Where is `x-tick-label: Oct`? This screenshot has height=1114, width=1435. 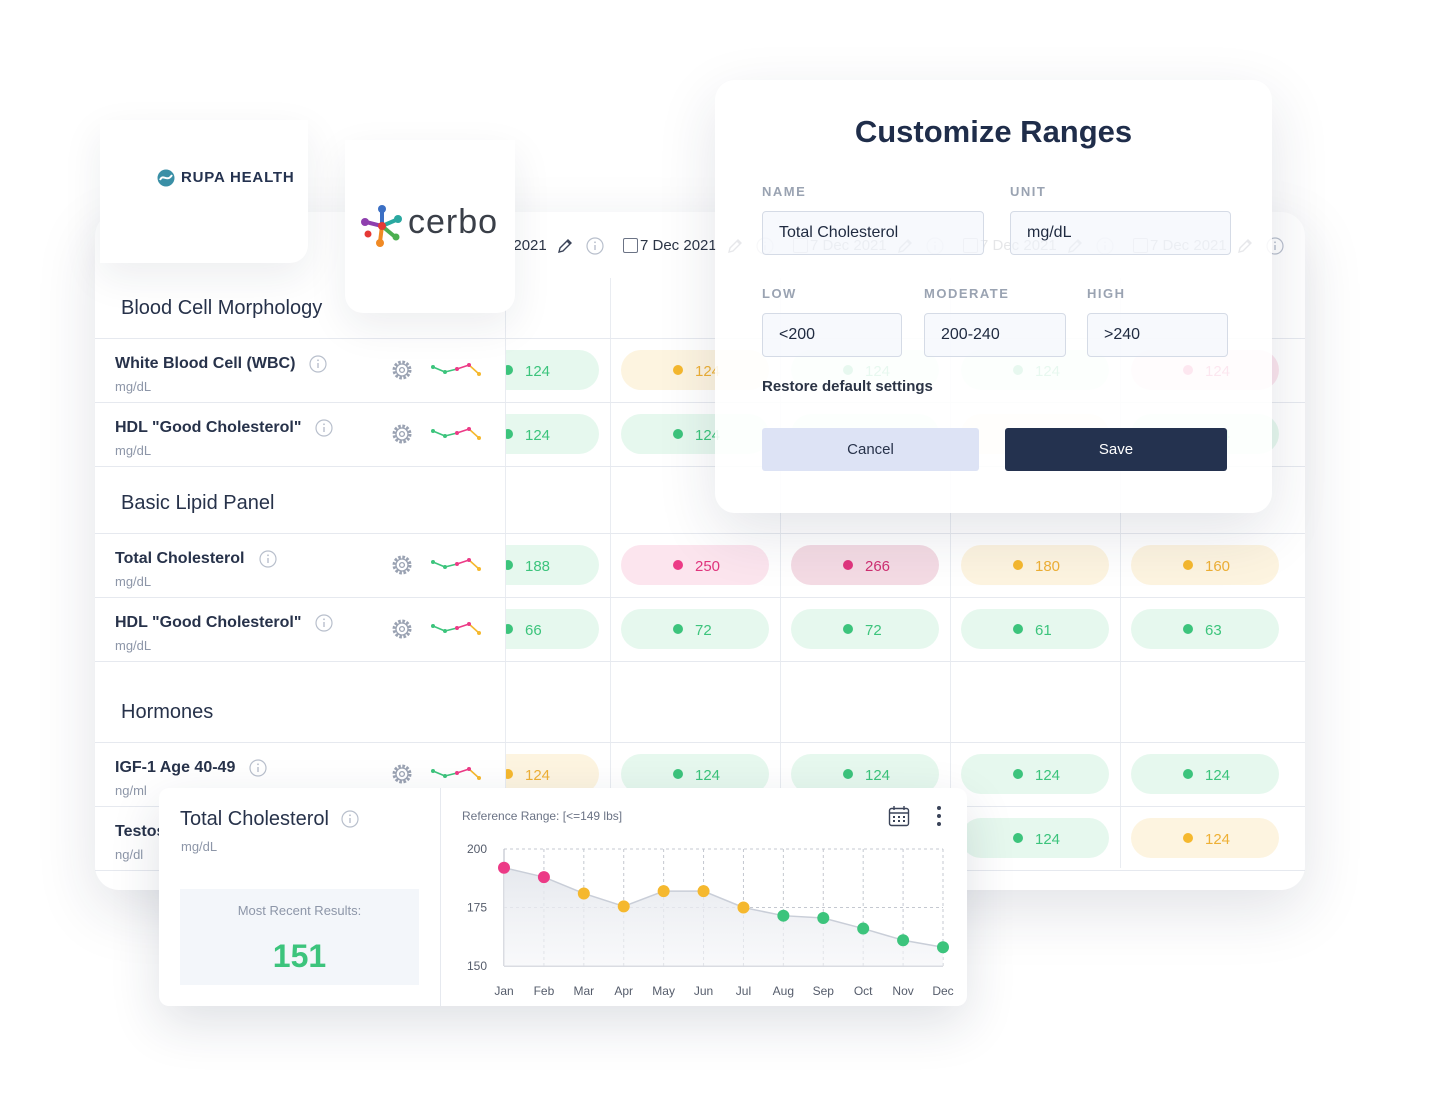 x-tick-label: Oct is located at coordinates (863, 991).